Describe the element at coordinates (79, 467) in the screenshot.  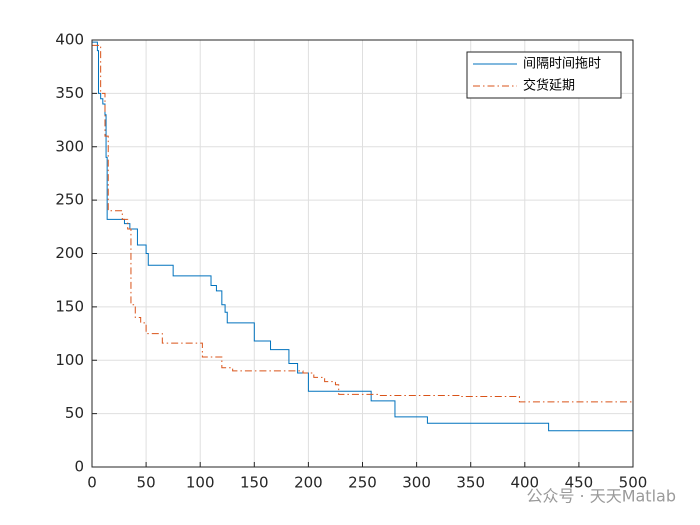
I see `y-tick-label: 0` at that location.